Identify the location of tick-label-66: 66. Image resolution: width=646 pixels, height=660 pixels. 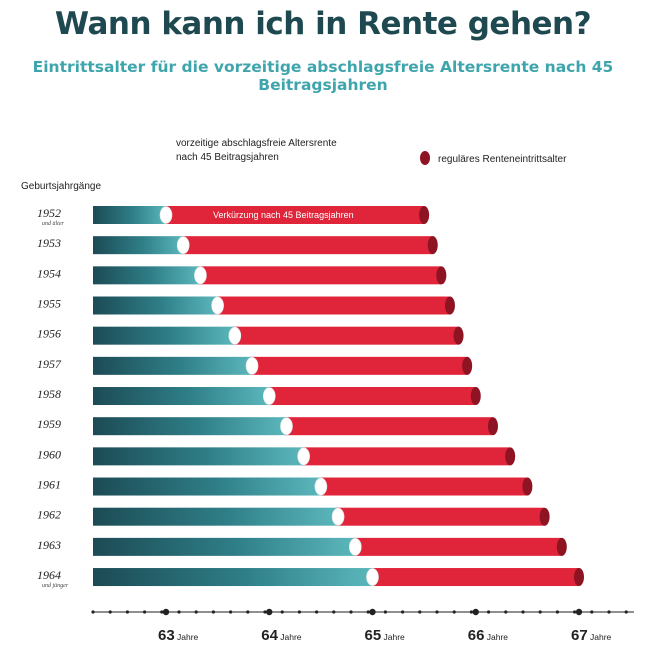
(476, 635).